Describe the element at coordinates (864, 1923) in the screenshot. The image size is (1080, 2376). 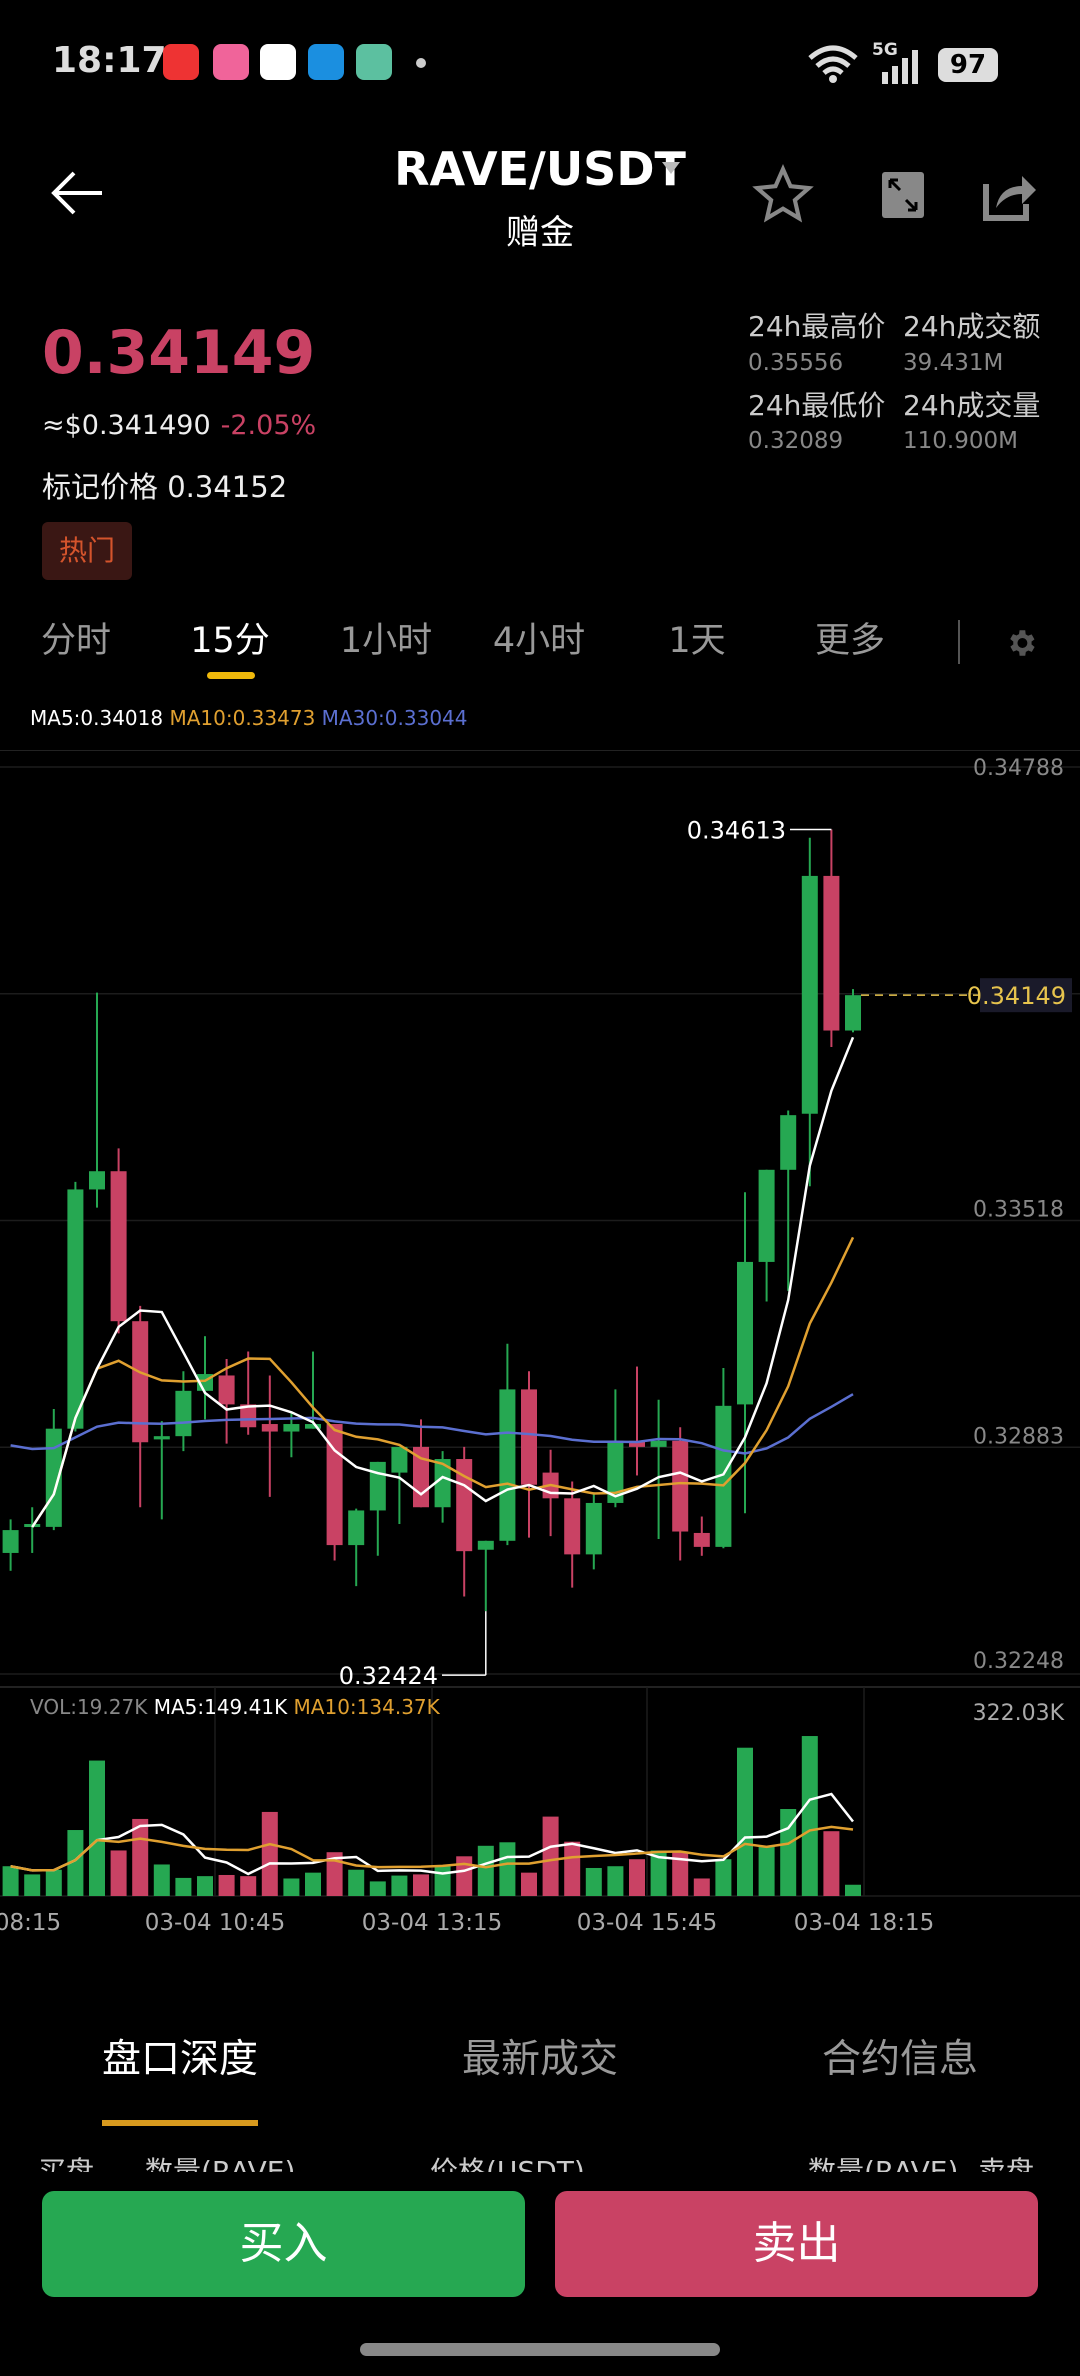
I see `x-axis-label: 03-04 18:15` at that location.